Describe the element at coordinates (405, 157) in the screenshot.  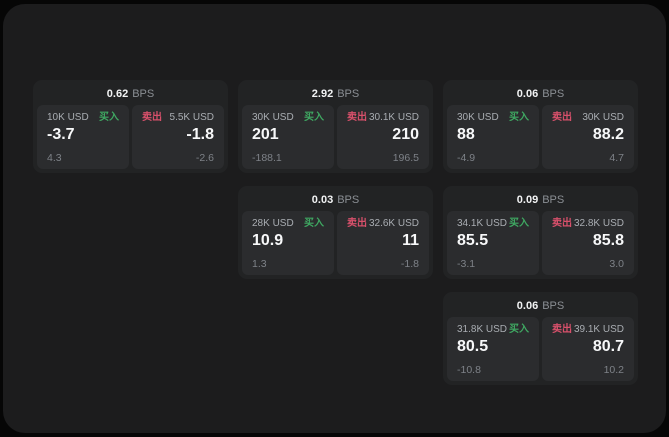
I see `sell-subvalue: 196.5` at that location.